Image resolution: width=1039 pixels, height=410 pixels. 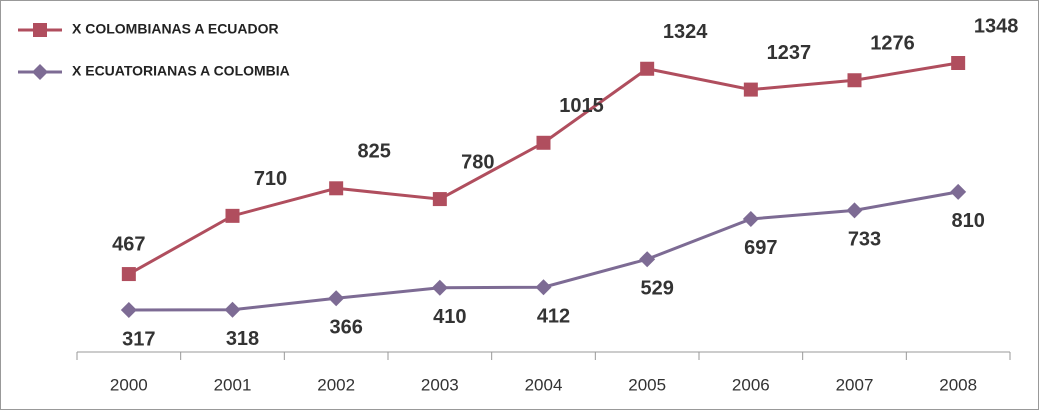 I want to click on data-label: 317, so click(x=138, y=339).